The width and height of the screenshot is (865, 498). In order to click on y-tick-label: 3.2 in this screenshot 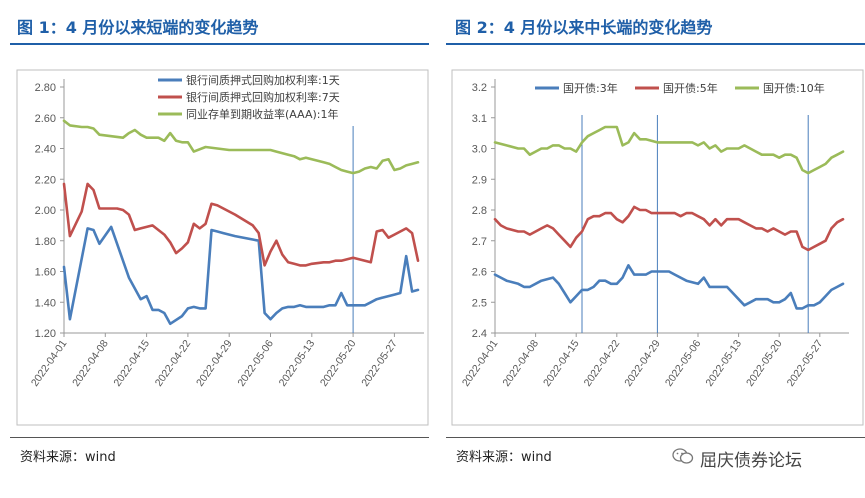, I will do `click(479, 88)`.